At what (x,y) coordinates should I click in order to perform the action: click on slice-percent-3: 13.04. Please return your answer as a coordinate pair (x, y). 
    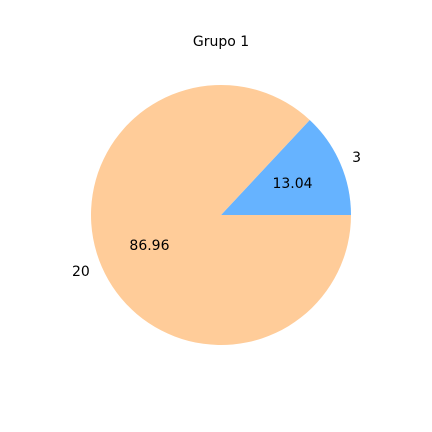
    Looking at the image, I should click on (292, 184).